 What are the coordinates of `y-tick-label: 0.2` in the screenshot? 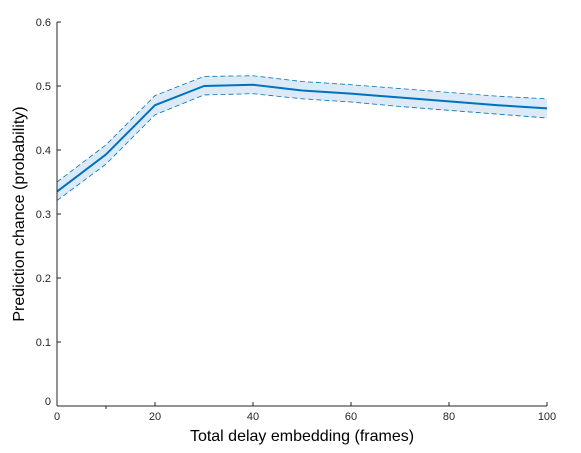 It's located at (43, 279).